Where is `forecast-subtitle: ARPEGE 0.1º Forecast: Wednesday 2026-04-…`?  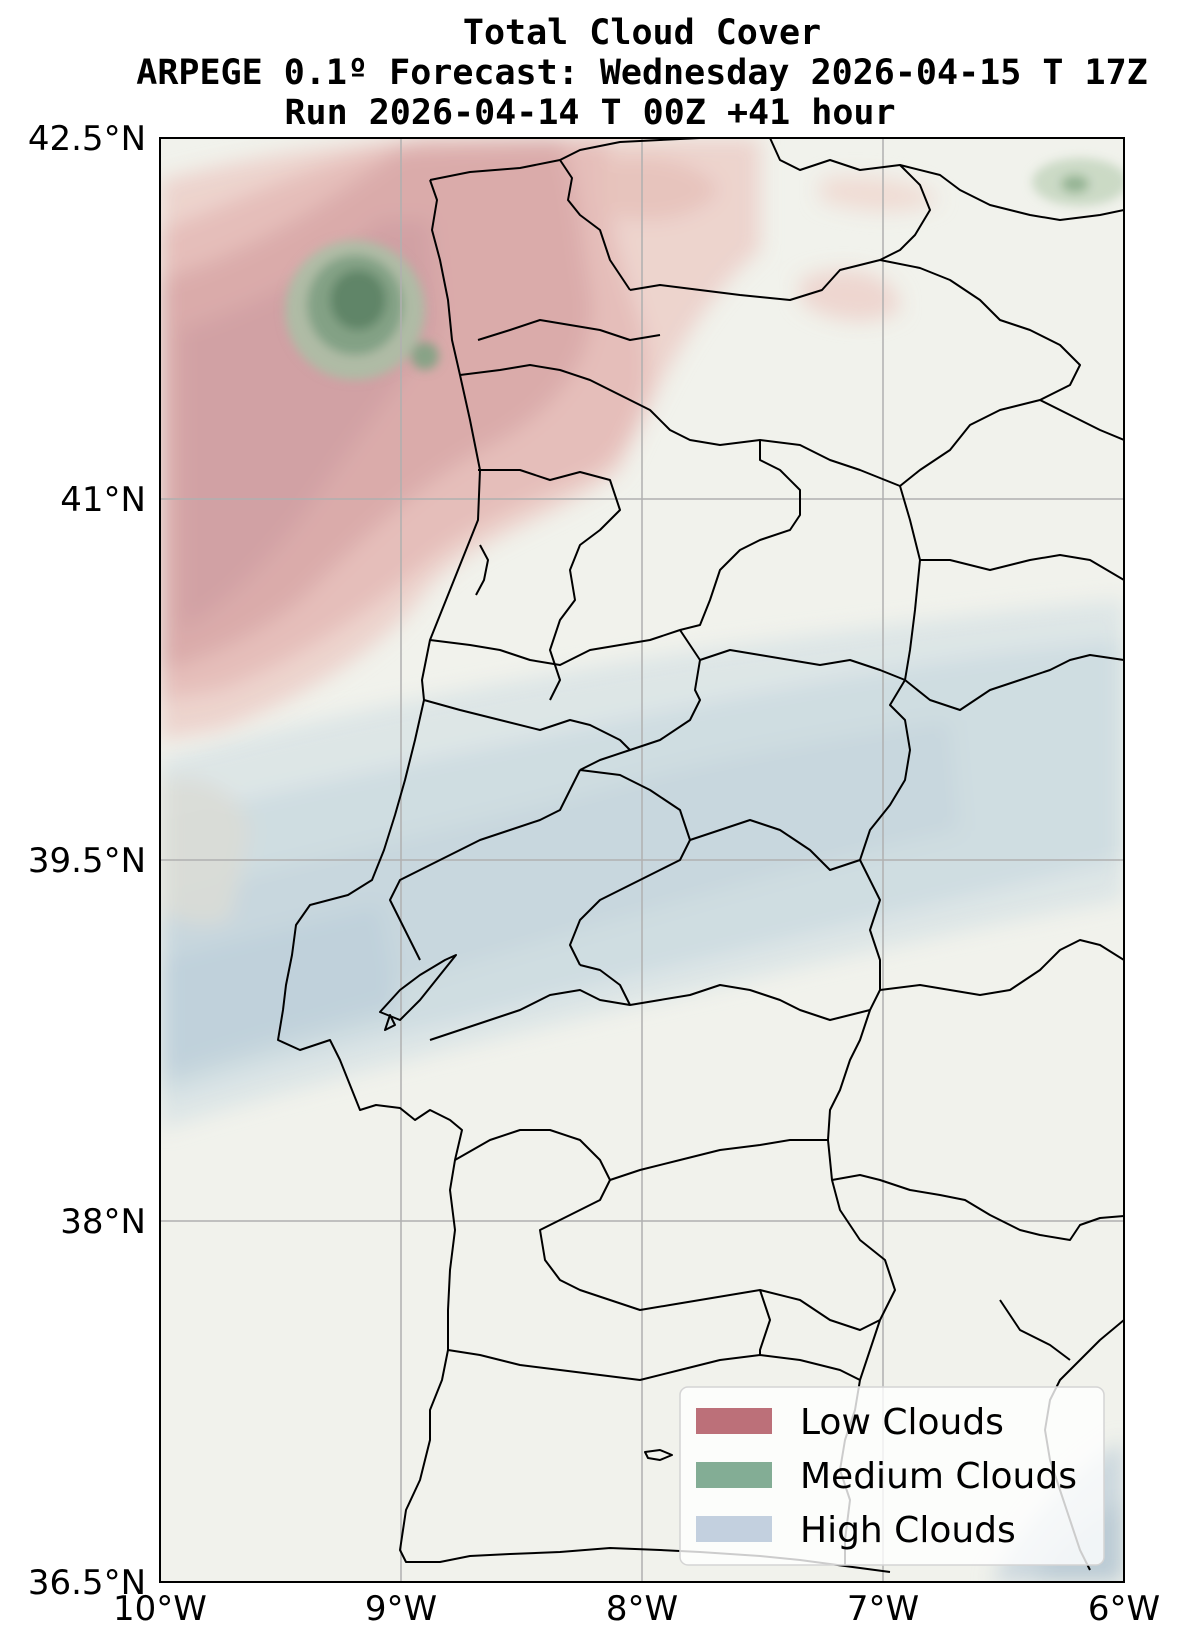 forecast-subtitle: ARPEGE 0.1º Forecast: Wednesday 2026-04-… is located at coordinates (641, 73).